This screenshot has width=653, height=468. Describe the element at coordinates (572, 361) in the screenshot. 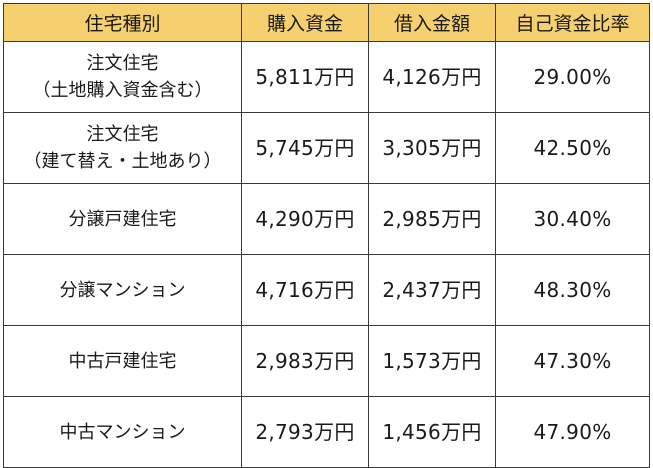

I see `own-funds-ratio-cell: 47.30%` at that location.